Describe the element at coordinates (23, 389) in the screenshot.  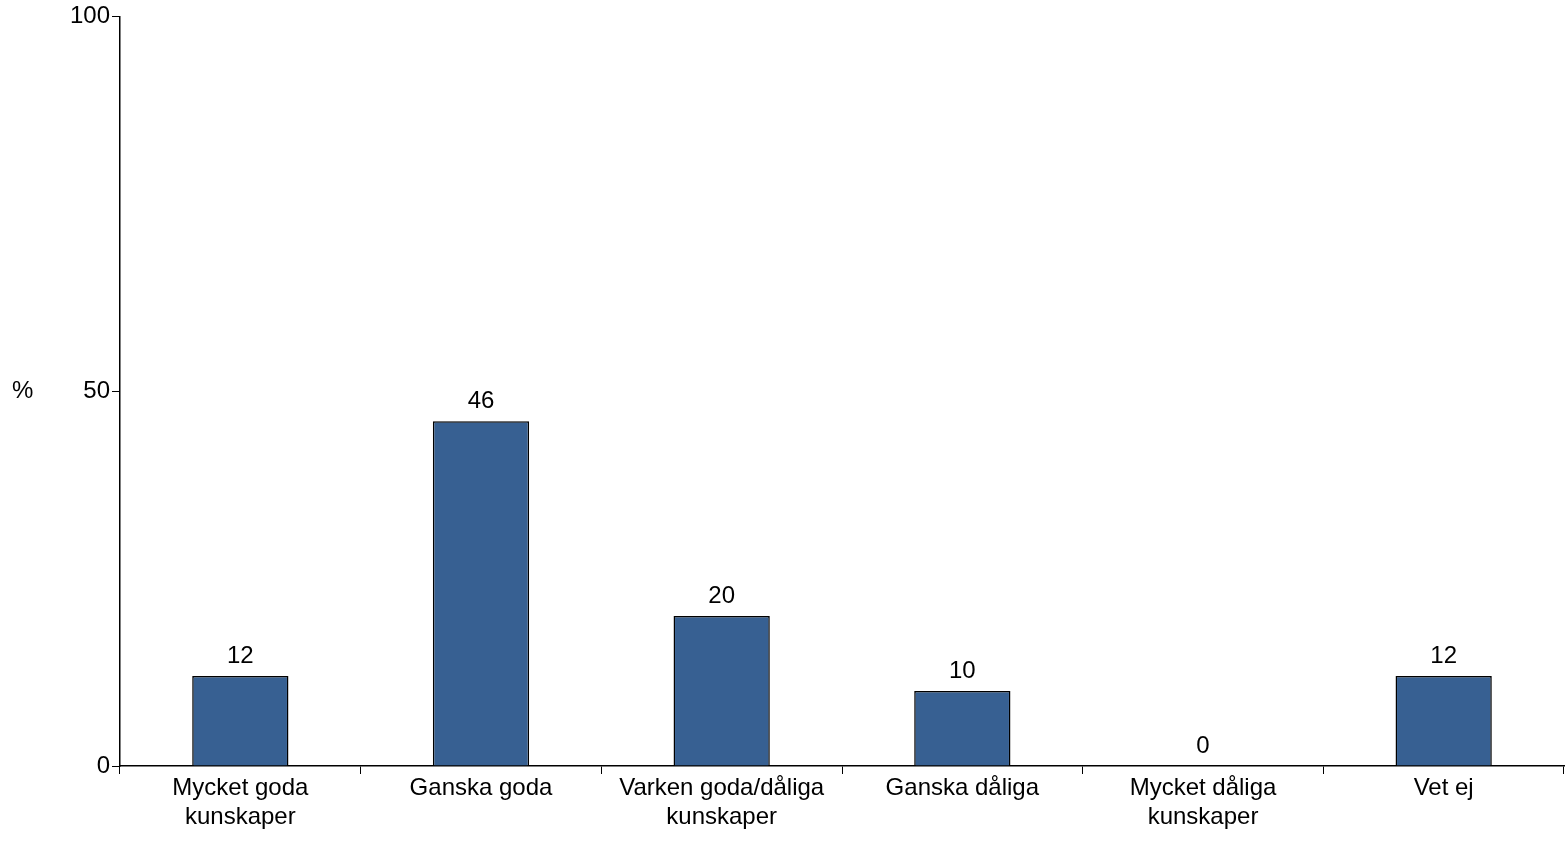
I see `y-axis-title: %` at that location.